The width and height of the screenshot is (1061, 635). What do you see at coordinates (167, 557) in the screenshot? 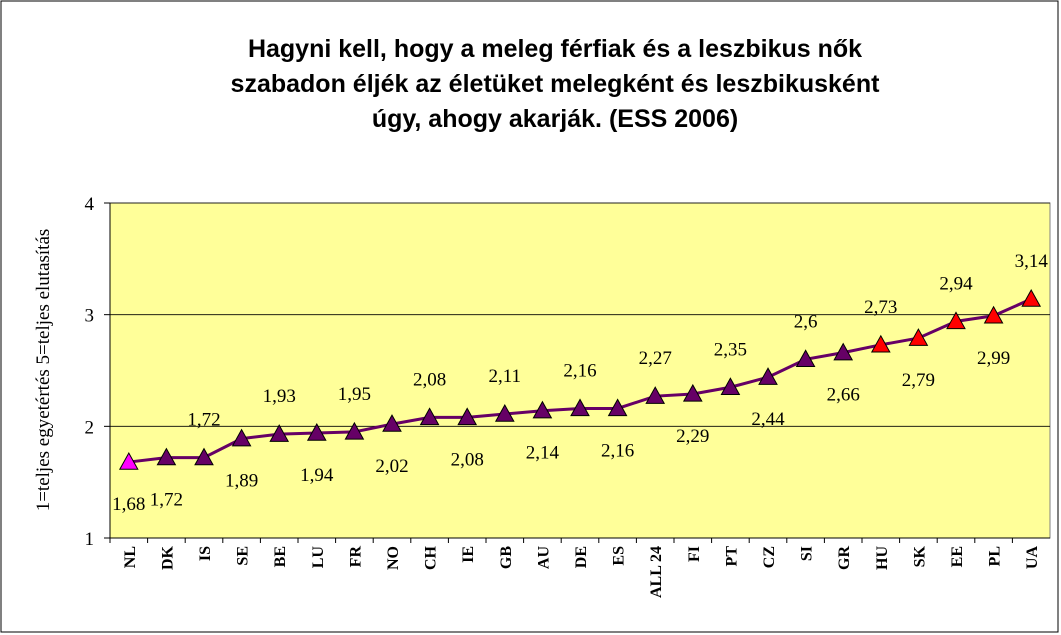
I see `x-tick-label: DK` at bounding box center [167, 557].